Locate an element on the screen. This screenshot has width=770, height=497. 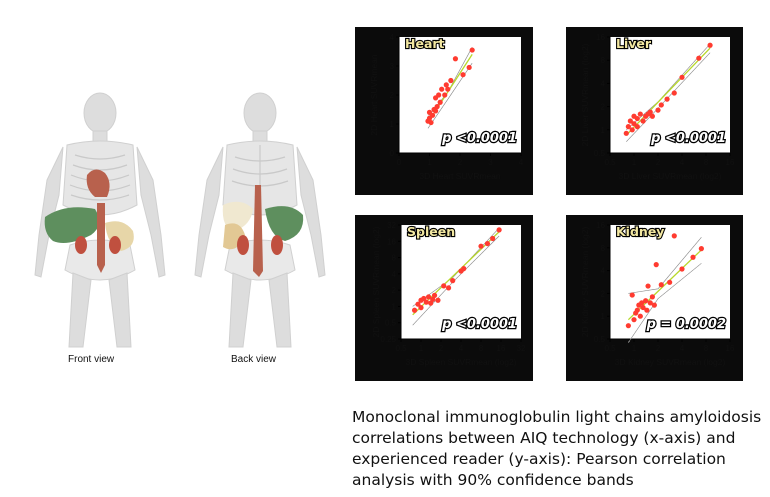
x-tick-label: 1 is located at coordinates (634, 348).